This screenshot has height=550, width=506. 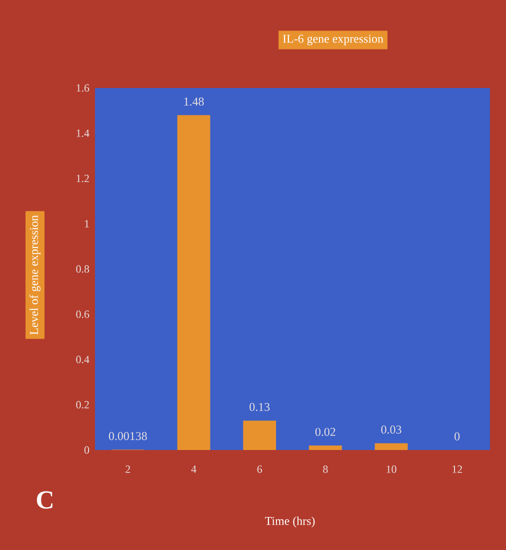 I want to click on y-tick-label: 0.8, so click(x=83, y=269).